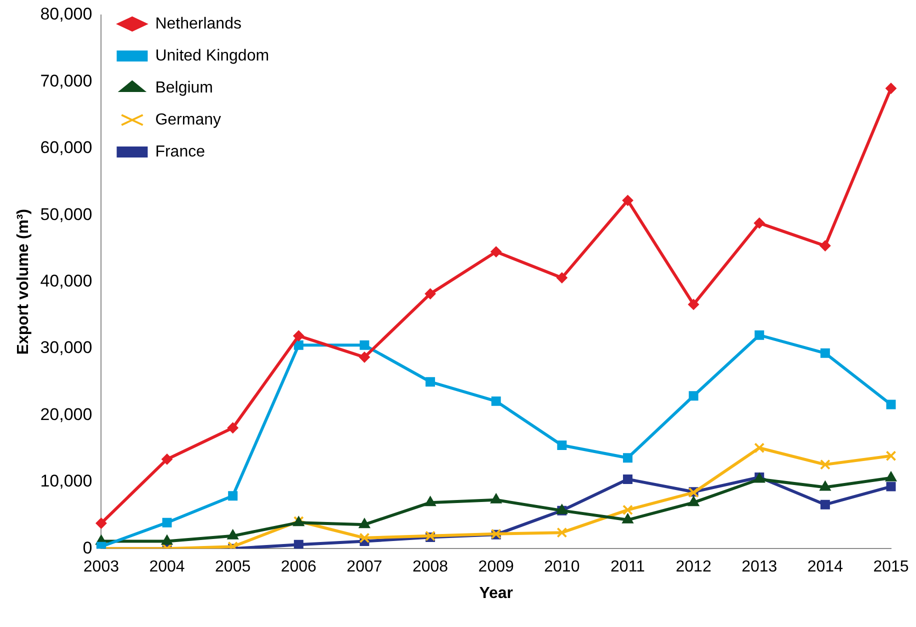 The image size is (916, 627). What do you see at coordinates (101, 567) in the screenshot?
I see `x-tick-label: 2003` at bounding box center [101, 567].